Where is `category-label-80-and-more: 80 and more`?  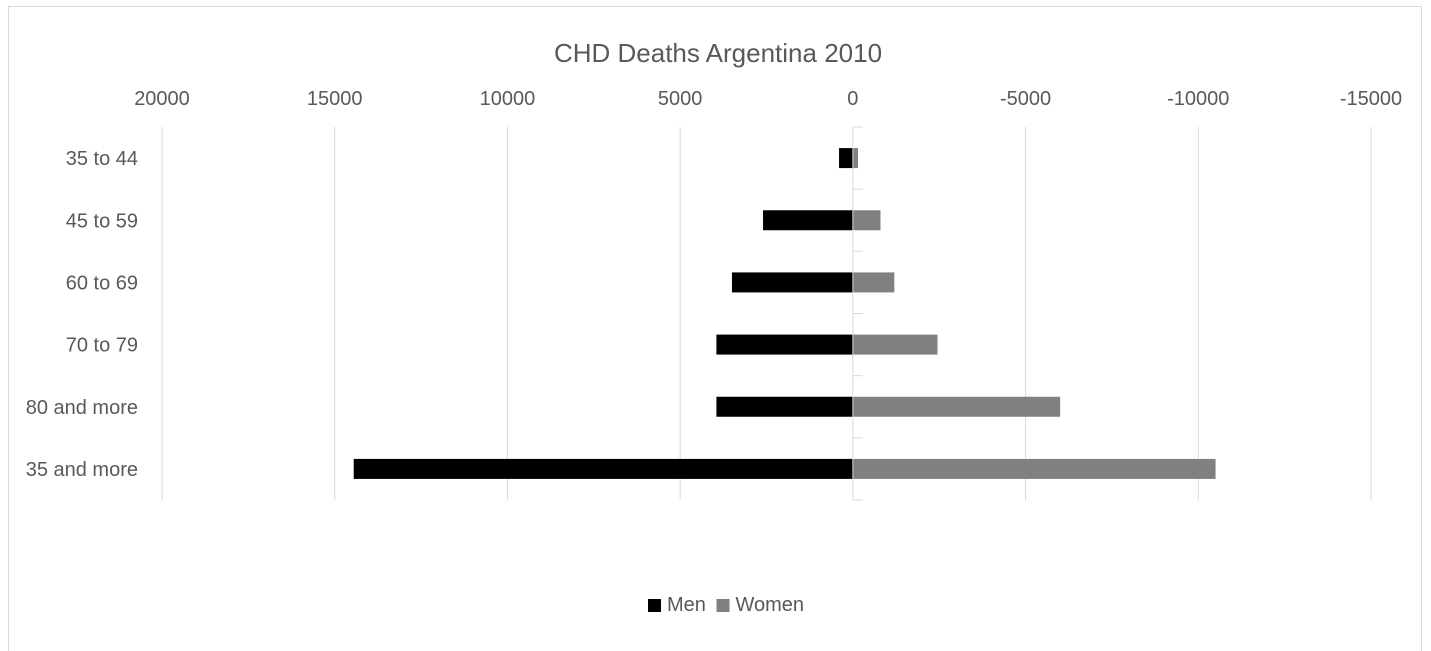
category-label-80-and-more: 80 and more is located at coordinates (82, 408).